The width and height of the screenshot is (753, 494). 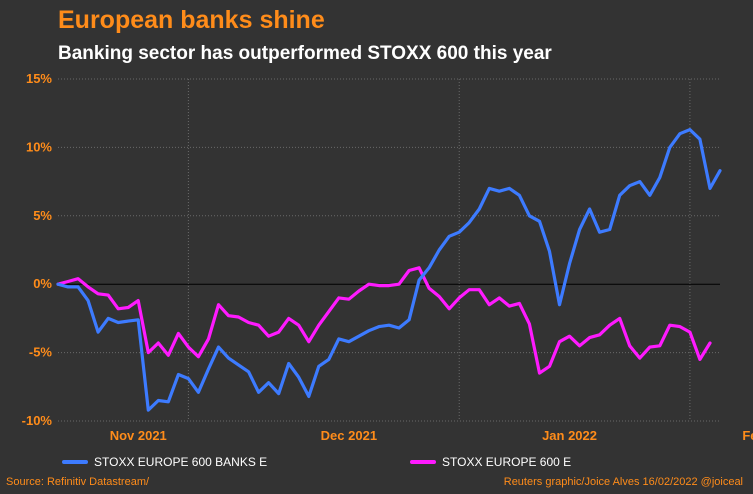 I want to click on legend-swatch-stoxx600, so click(x=423, y=462).